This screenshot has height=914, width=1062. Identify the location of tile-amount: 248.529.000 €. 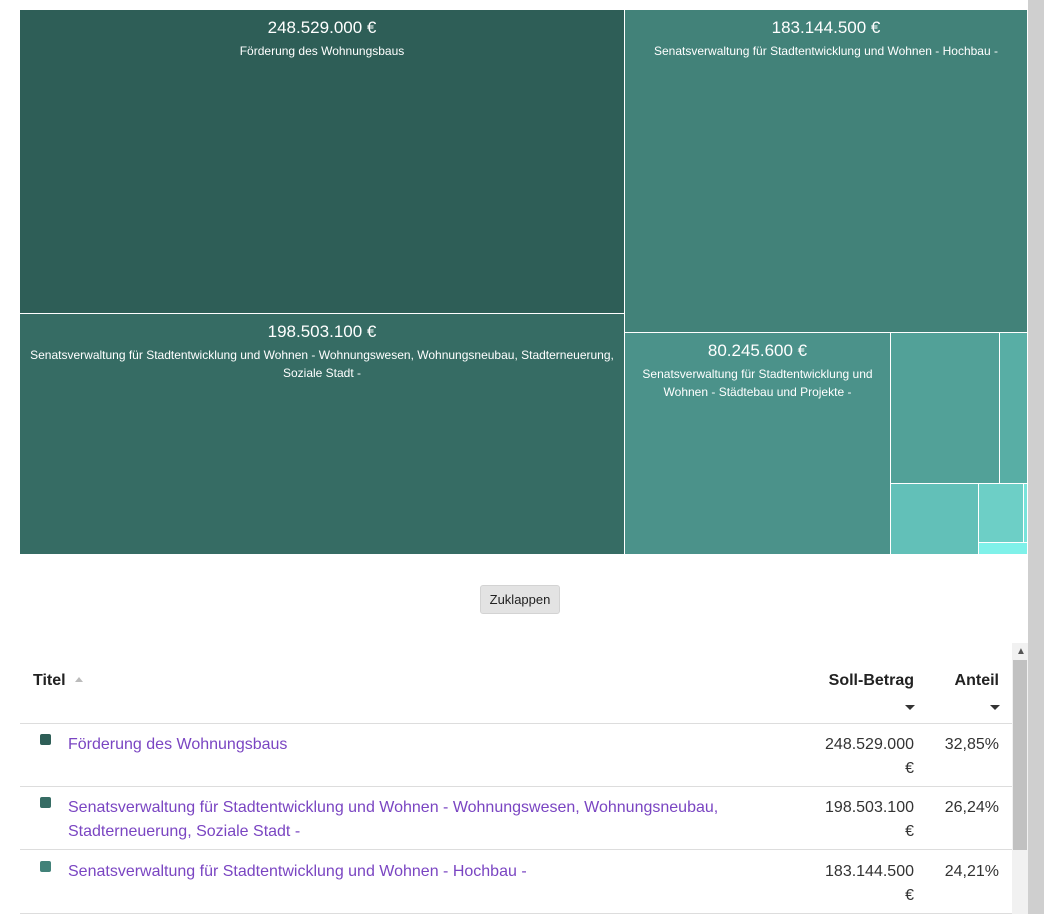
(322, 27).